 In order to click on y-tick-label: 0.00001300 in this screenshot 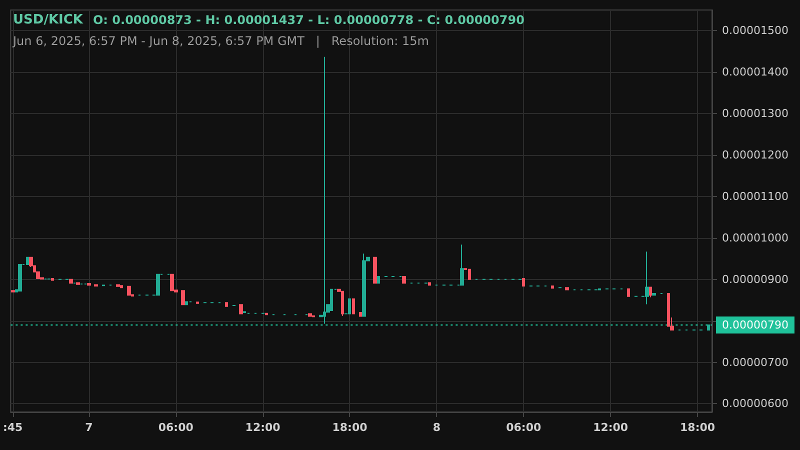, I will do `click(755, 113)`.